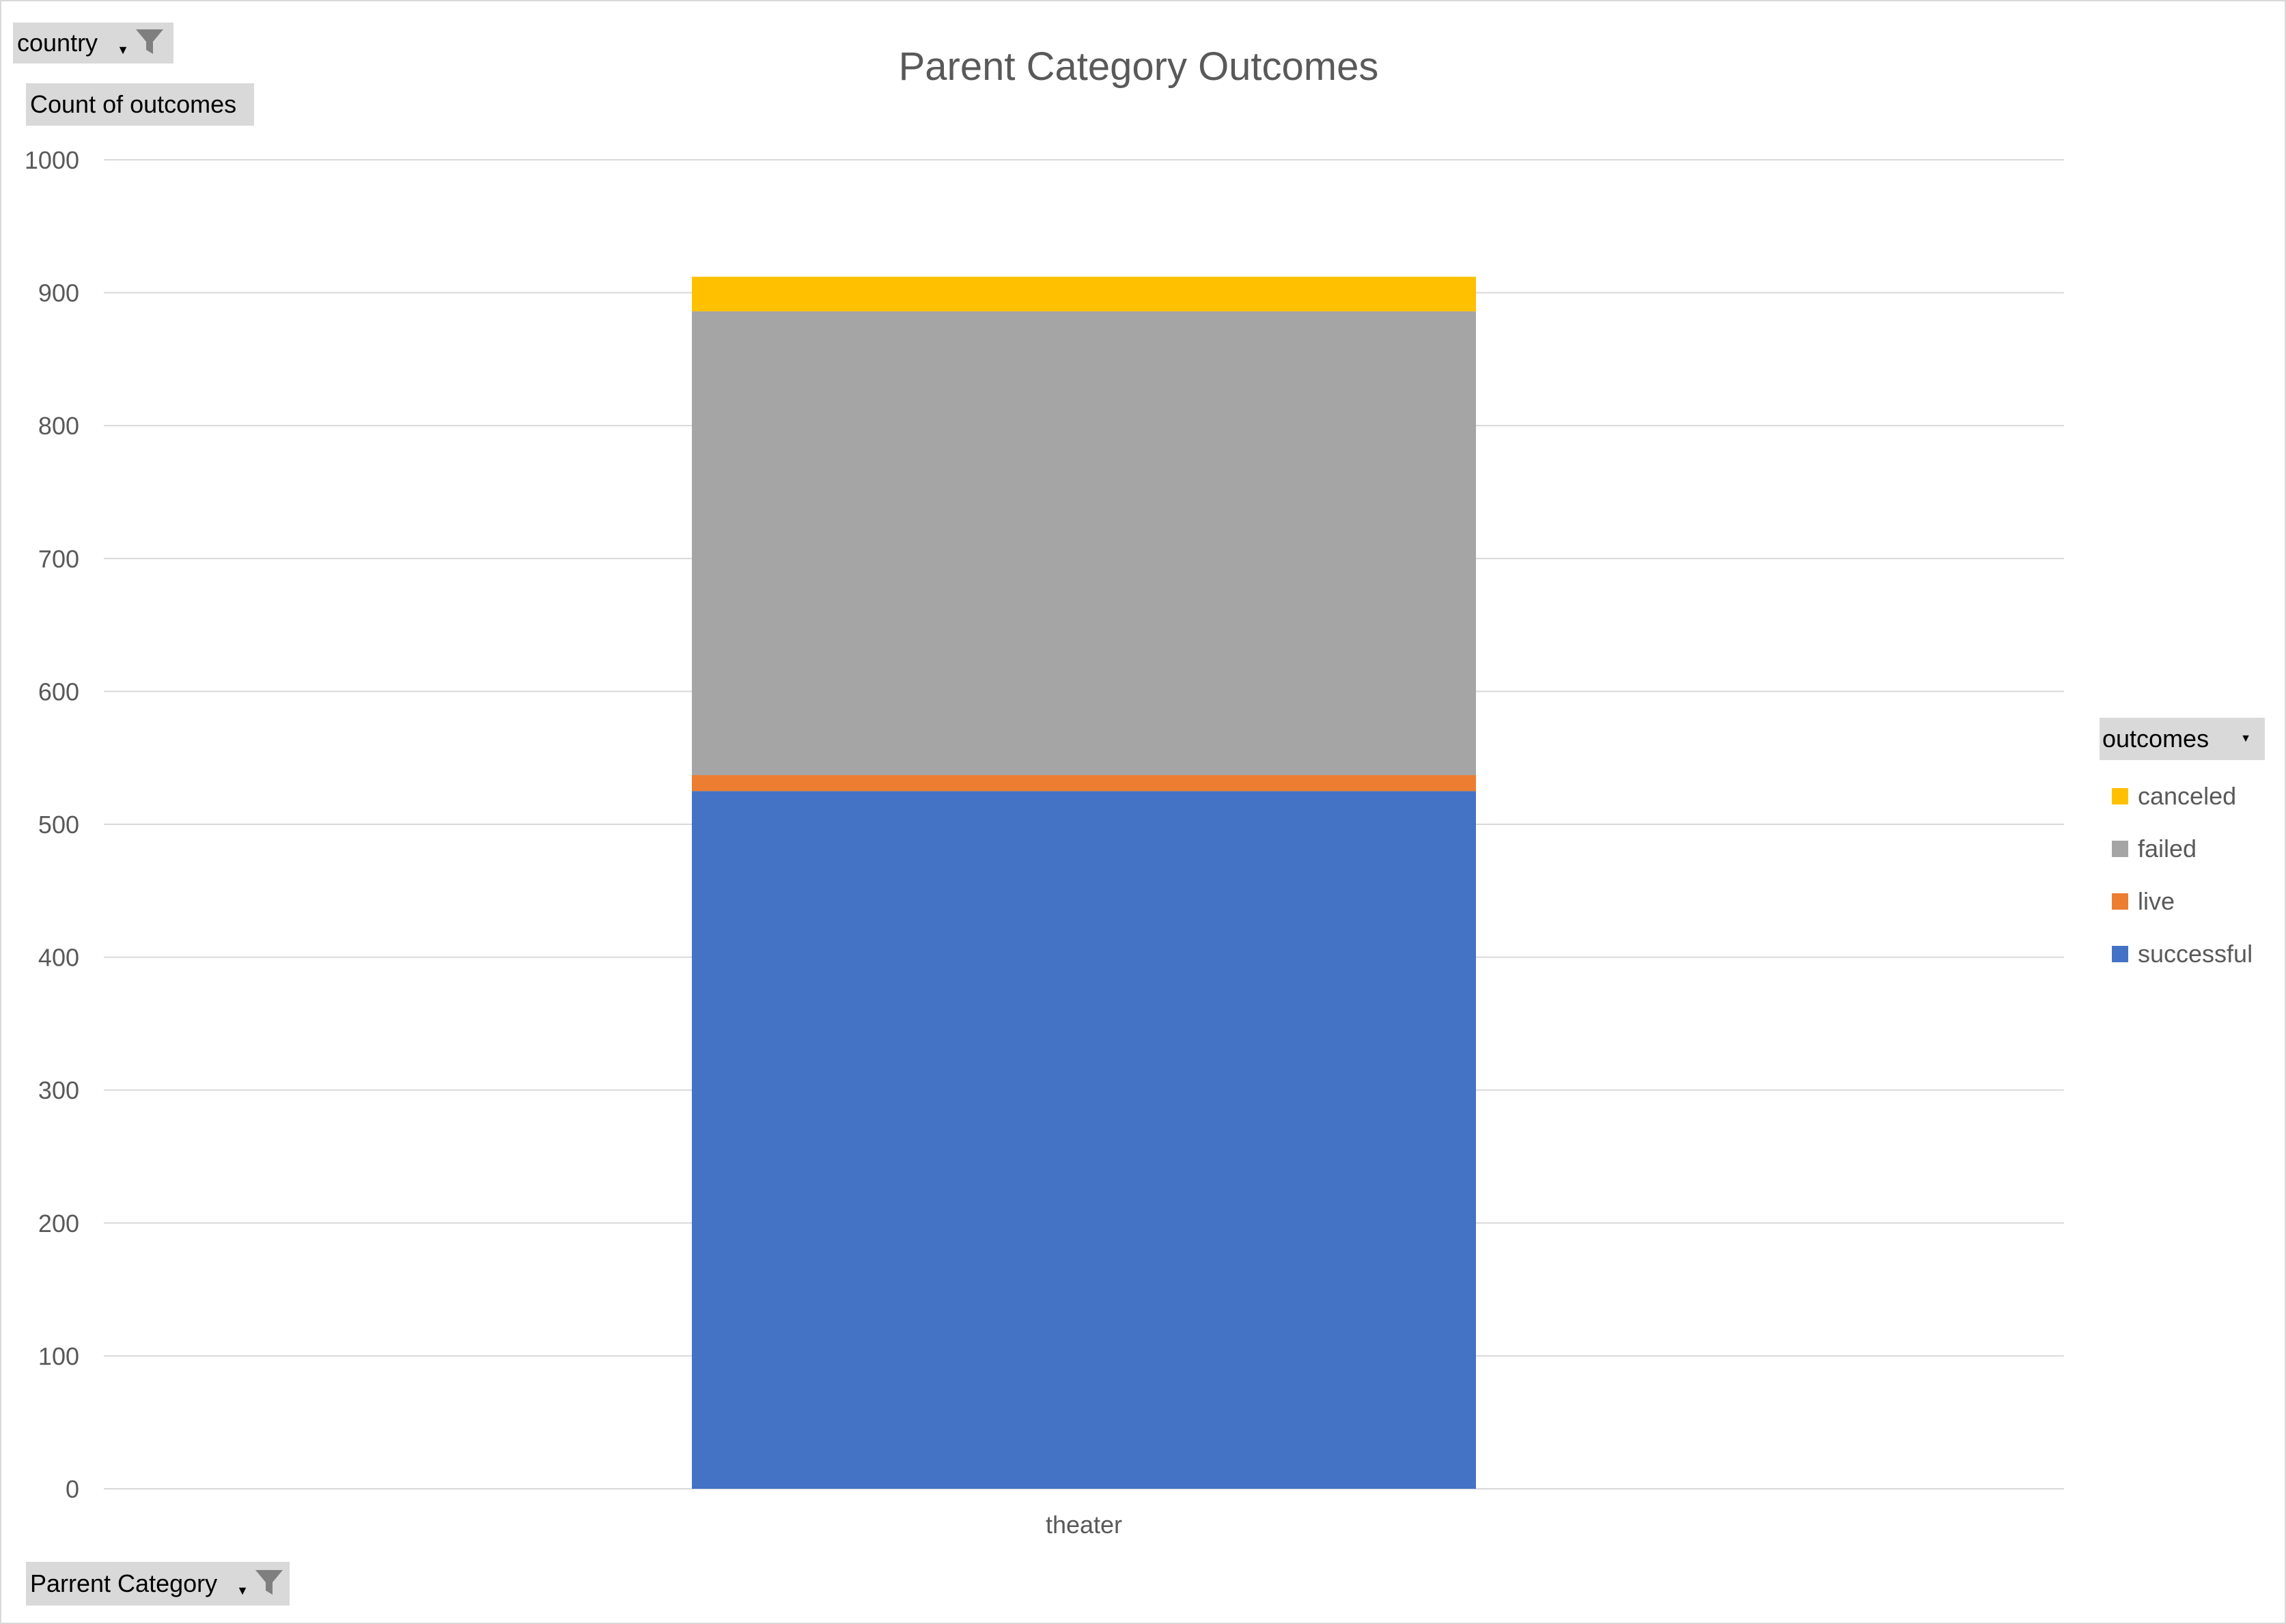 Image resolution: width=2286 pixels, height=1624 pixels. Describe the element at coordinates (58, 426) in the screenshot. I see `y-tick-label: 800` at that location.